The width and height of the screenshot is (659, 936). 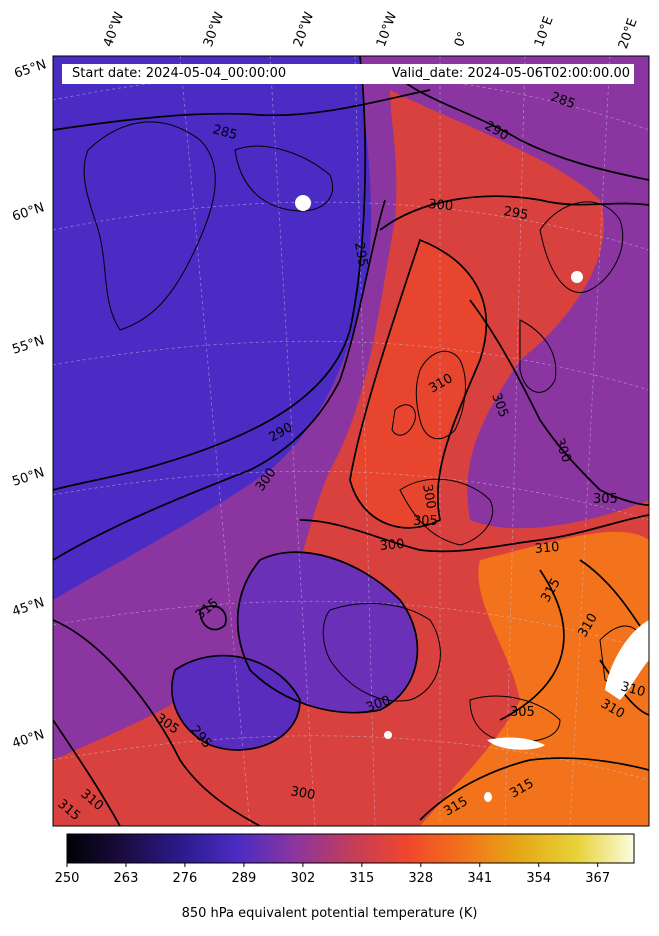 What do you see at coordinates (303, 878) in the screenshot?
I see `colorbar-tick-label: 302` at bounding box center [303, 878].